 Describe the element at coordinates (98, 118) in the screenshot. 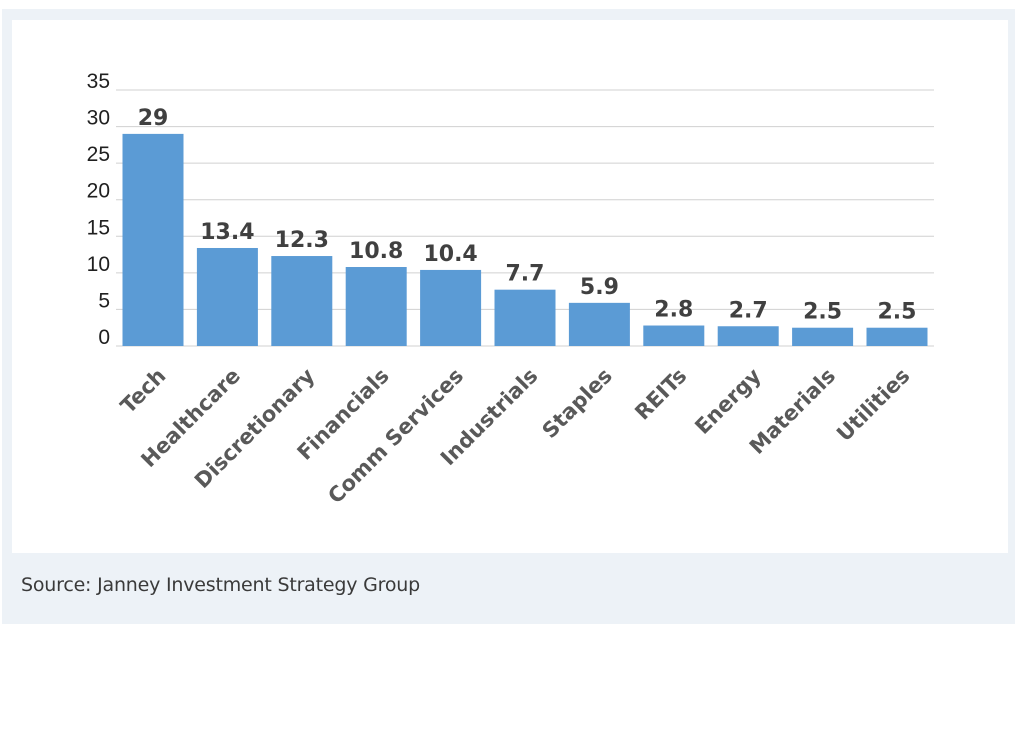

I see `y-tick-label: 30` at that location.